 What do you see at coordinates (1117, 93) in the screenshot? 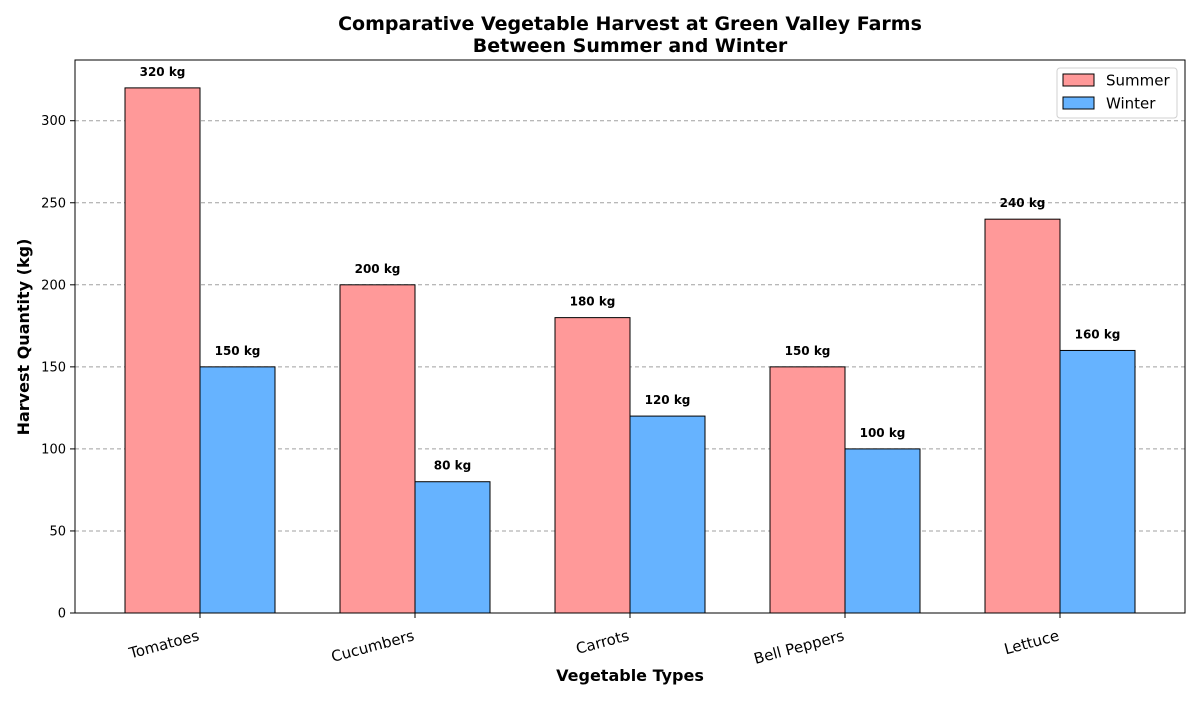
I see `legend: Summer Winter` at bounding box center [1117, 93].